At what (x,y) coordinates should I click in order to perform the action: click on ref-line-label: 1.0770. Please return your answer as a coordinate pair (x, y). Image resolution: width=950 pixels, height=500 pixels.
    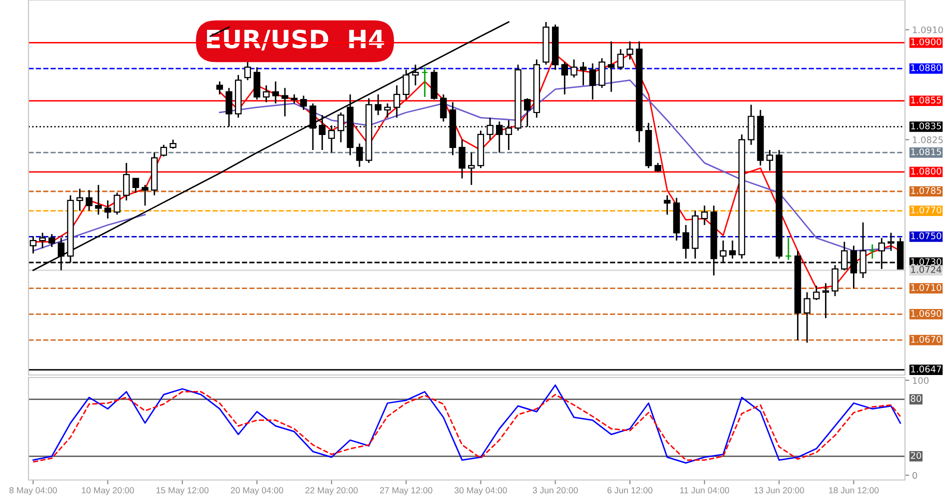
    Looking at the image, I should click on (926, 210).